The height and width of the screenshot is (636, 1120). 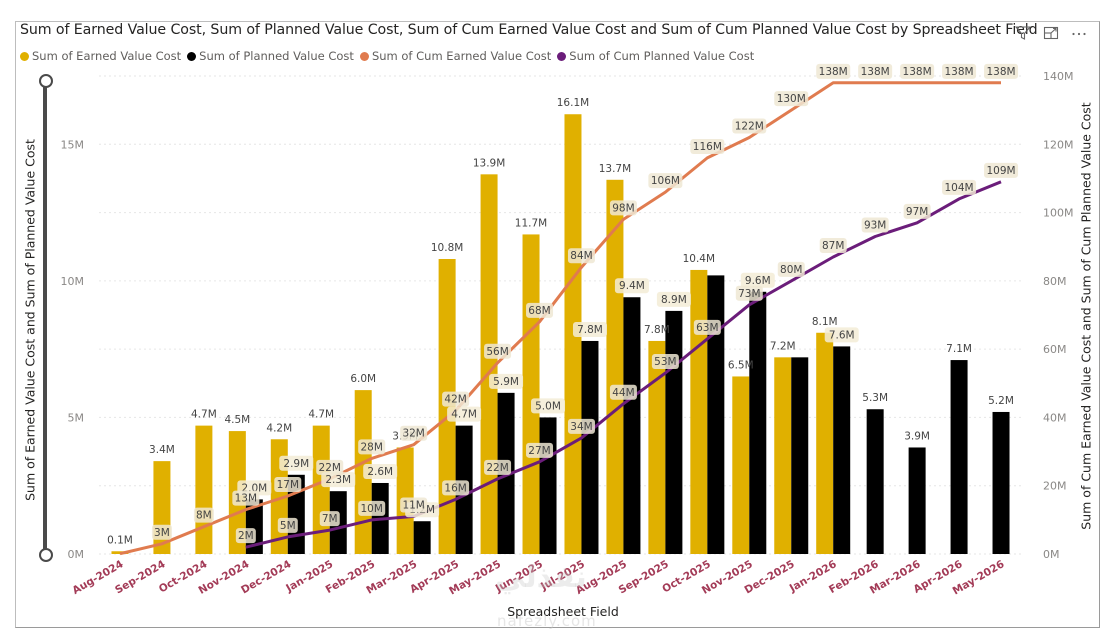 What do you see at coordinates (107, 56) in the screenshot?
I see `legend-label: Sum of Earned Value Cost` at bounding box center [107, 56].